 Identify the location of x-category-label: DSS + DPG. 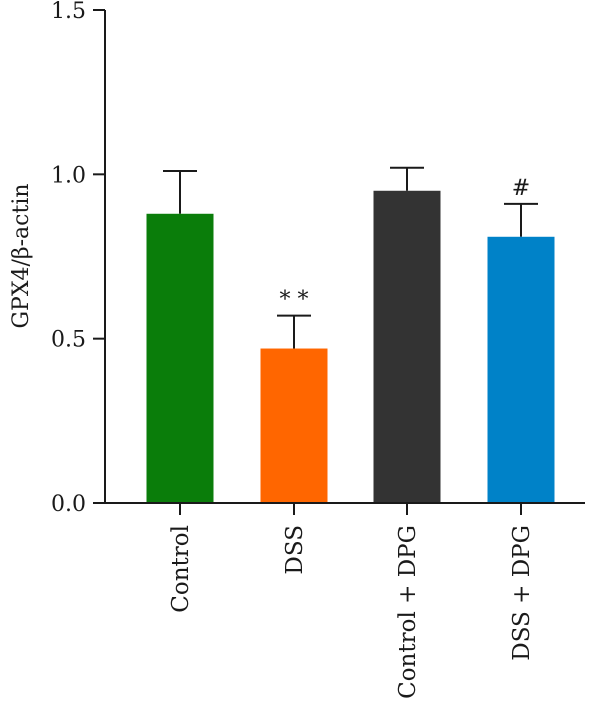
(522, 593).